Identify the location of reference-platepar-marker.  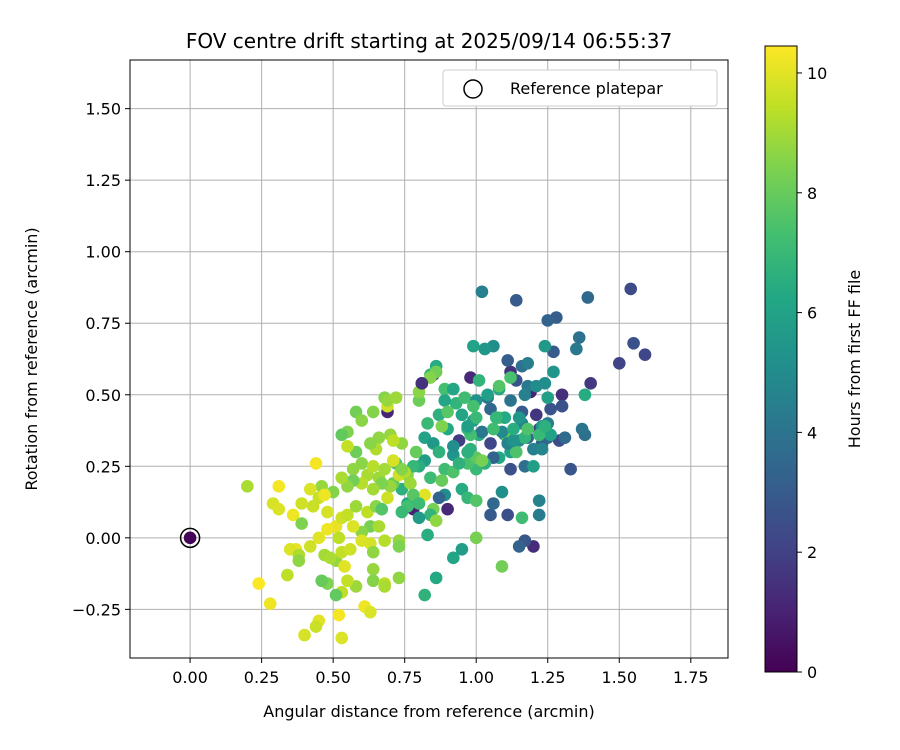
(190, 538).